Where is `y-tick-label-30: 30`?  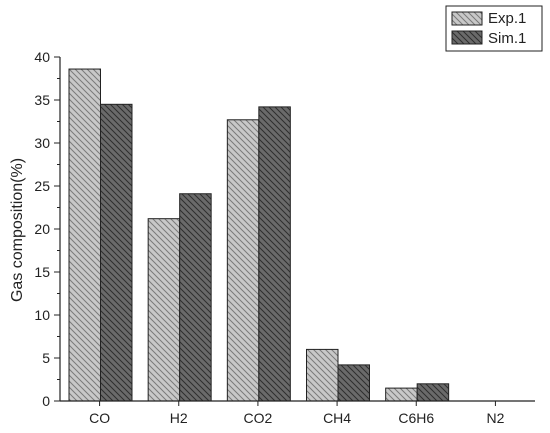
y-tick-label-30: 30 is located at coordinates (42, 143).